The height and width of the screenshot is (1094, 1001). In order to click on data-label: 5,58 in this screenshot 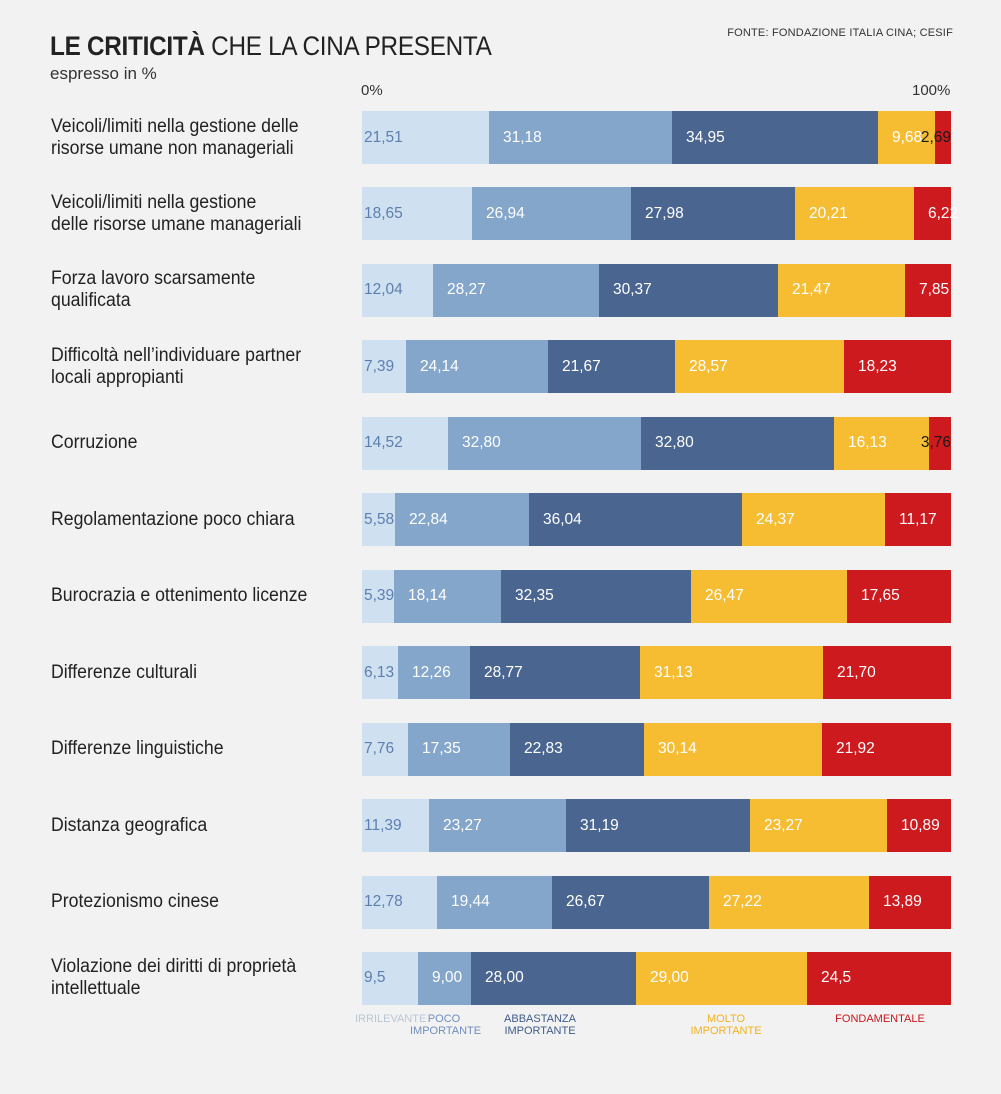, I will do `click(379, 519)`.